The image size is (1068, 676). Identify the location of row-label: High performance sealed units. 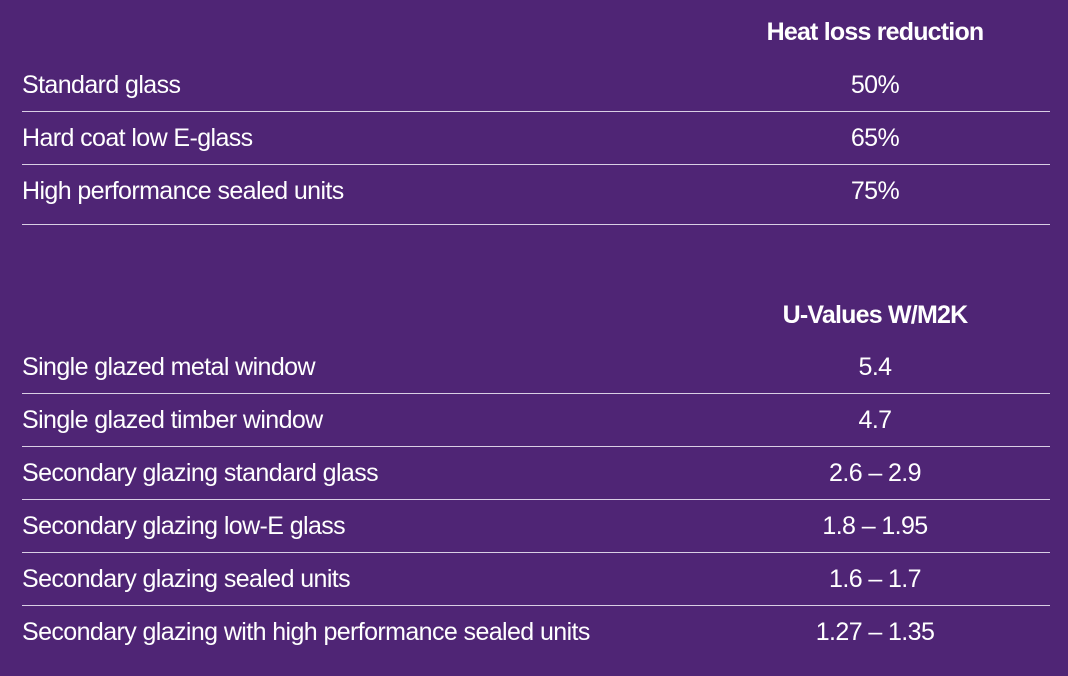
(183, 191).